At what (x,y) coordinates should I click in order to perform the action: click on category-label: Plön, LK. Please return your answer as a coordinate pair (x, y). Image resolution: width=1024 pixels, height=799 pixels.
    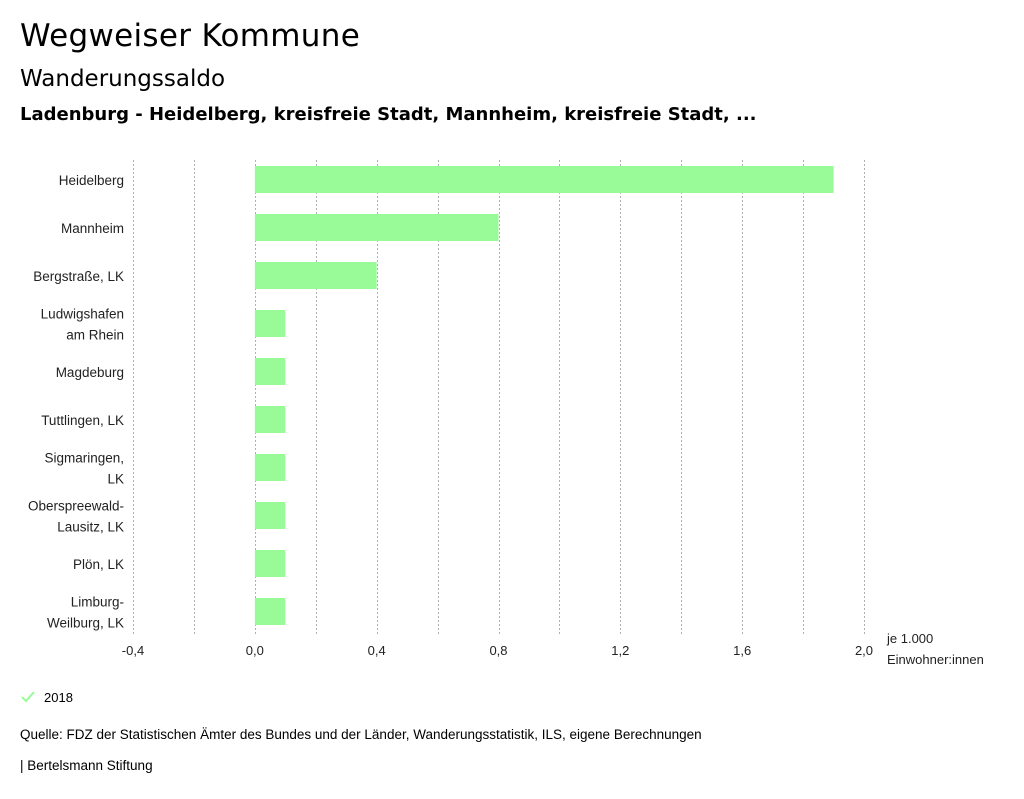
    Looking at the image, I should click on (98, 564).